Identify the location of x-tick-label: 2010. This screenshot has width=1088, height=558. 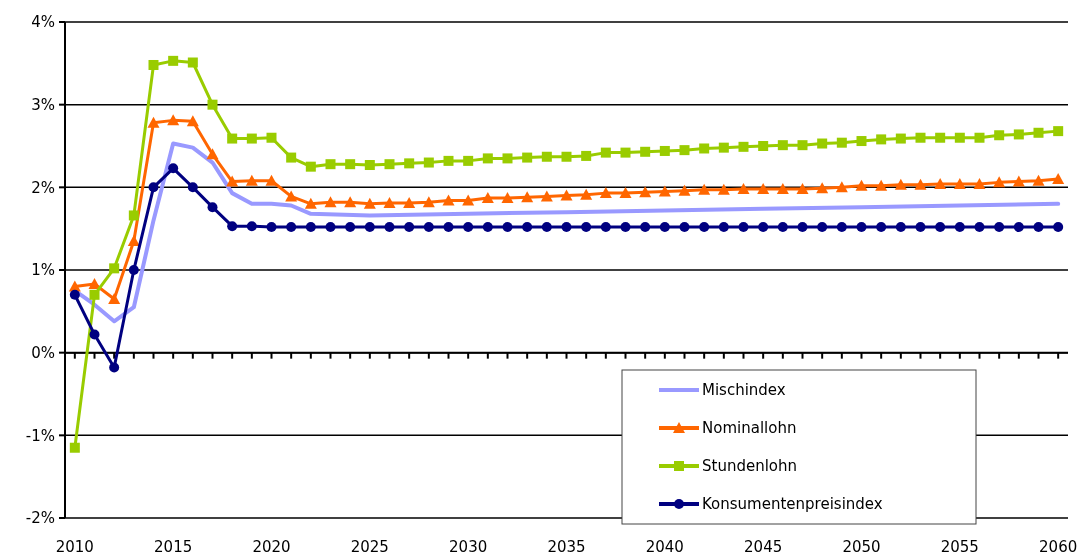
(74, 547).